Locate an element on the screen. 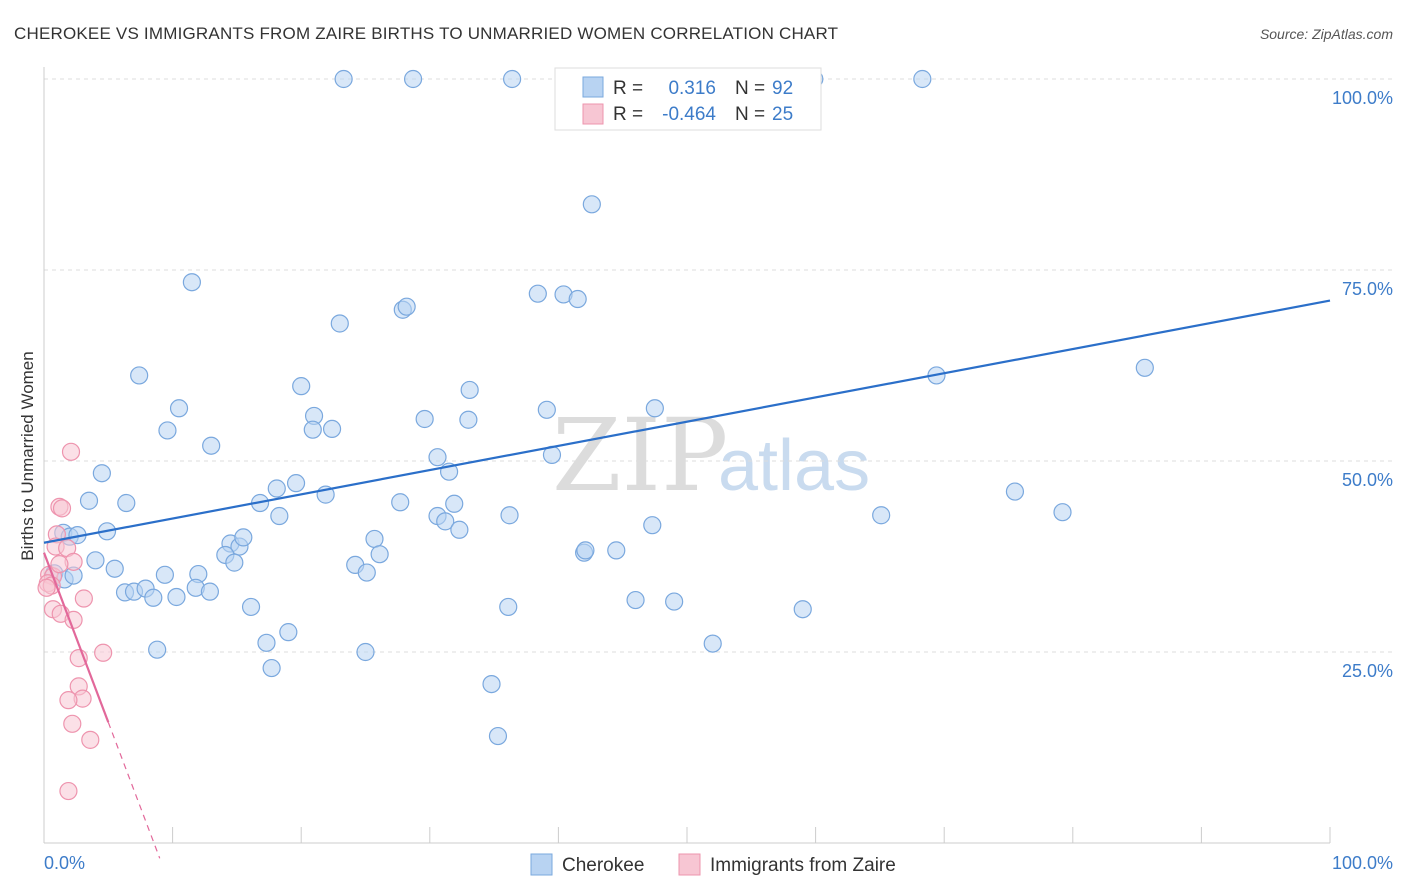 The height and width of the screenshot is (892, 1406). trend-line-zaire-extension is located at coordinates (134, 790).